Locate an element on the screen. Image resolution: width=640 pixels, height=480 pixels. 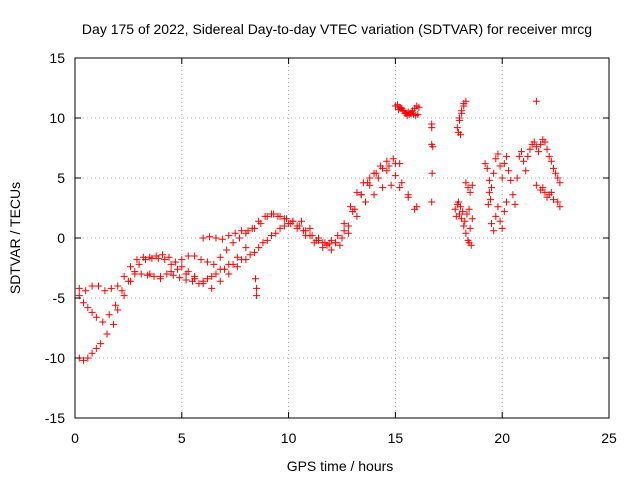
y-axis-label: SDTVAR / TECUs is located at coordinates (15, 238).